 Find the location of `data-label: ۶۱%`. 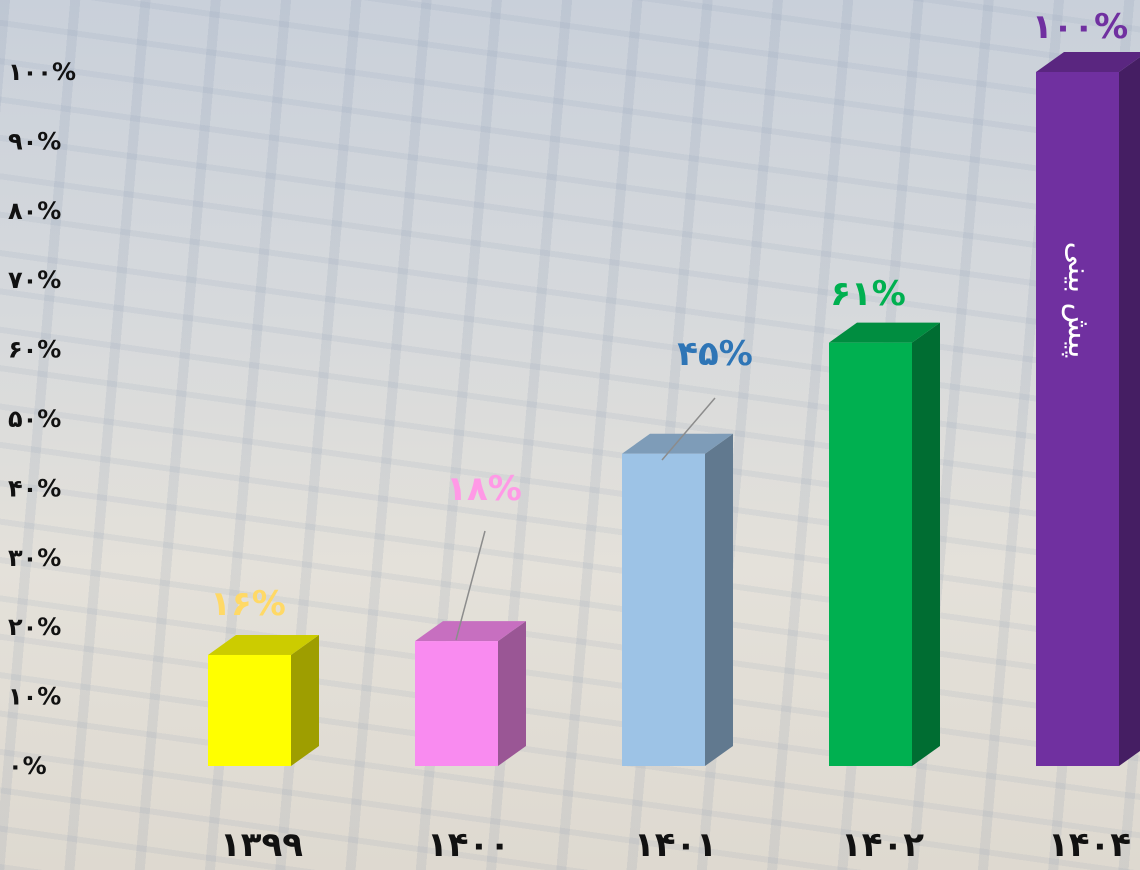

data-label: ۶۱% is located at coordinates (868, 294).